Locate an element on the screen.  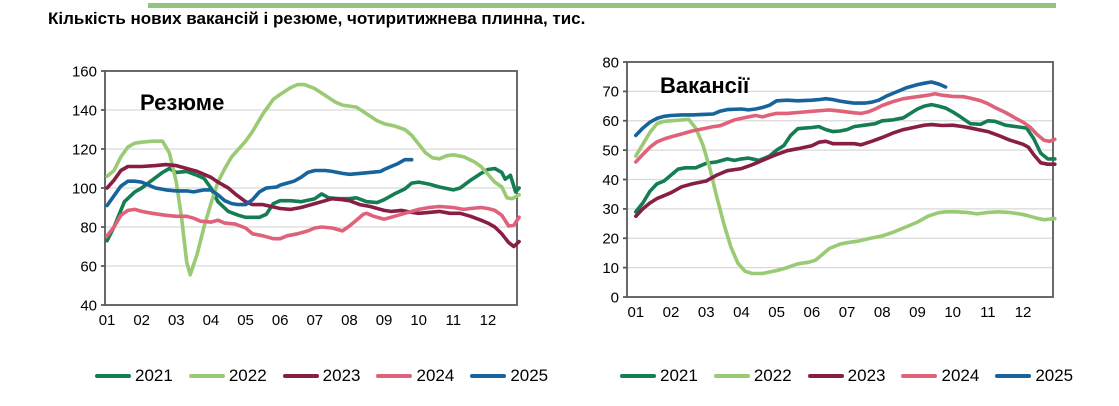
series-2022-line is located at coordinates (845, 196).